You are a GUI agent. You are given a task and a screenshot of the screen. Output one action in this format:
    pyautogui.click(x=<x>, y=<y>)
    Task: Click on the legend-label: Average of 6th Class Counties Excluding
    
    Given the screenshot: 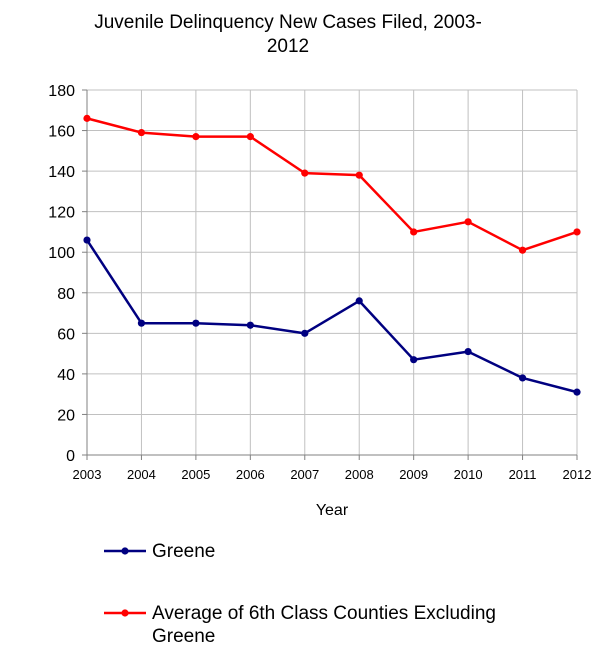 What is the action you would take?
    pyautogui.click(x=324, y=613)
    